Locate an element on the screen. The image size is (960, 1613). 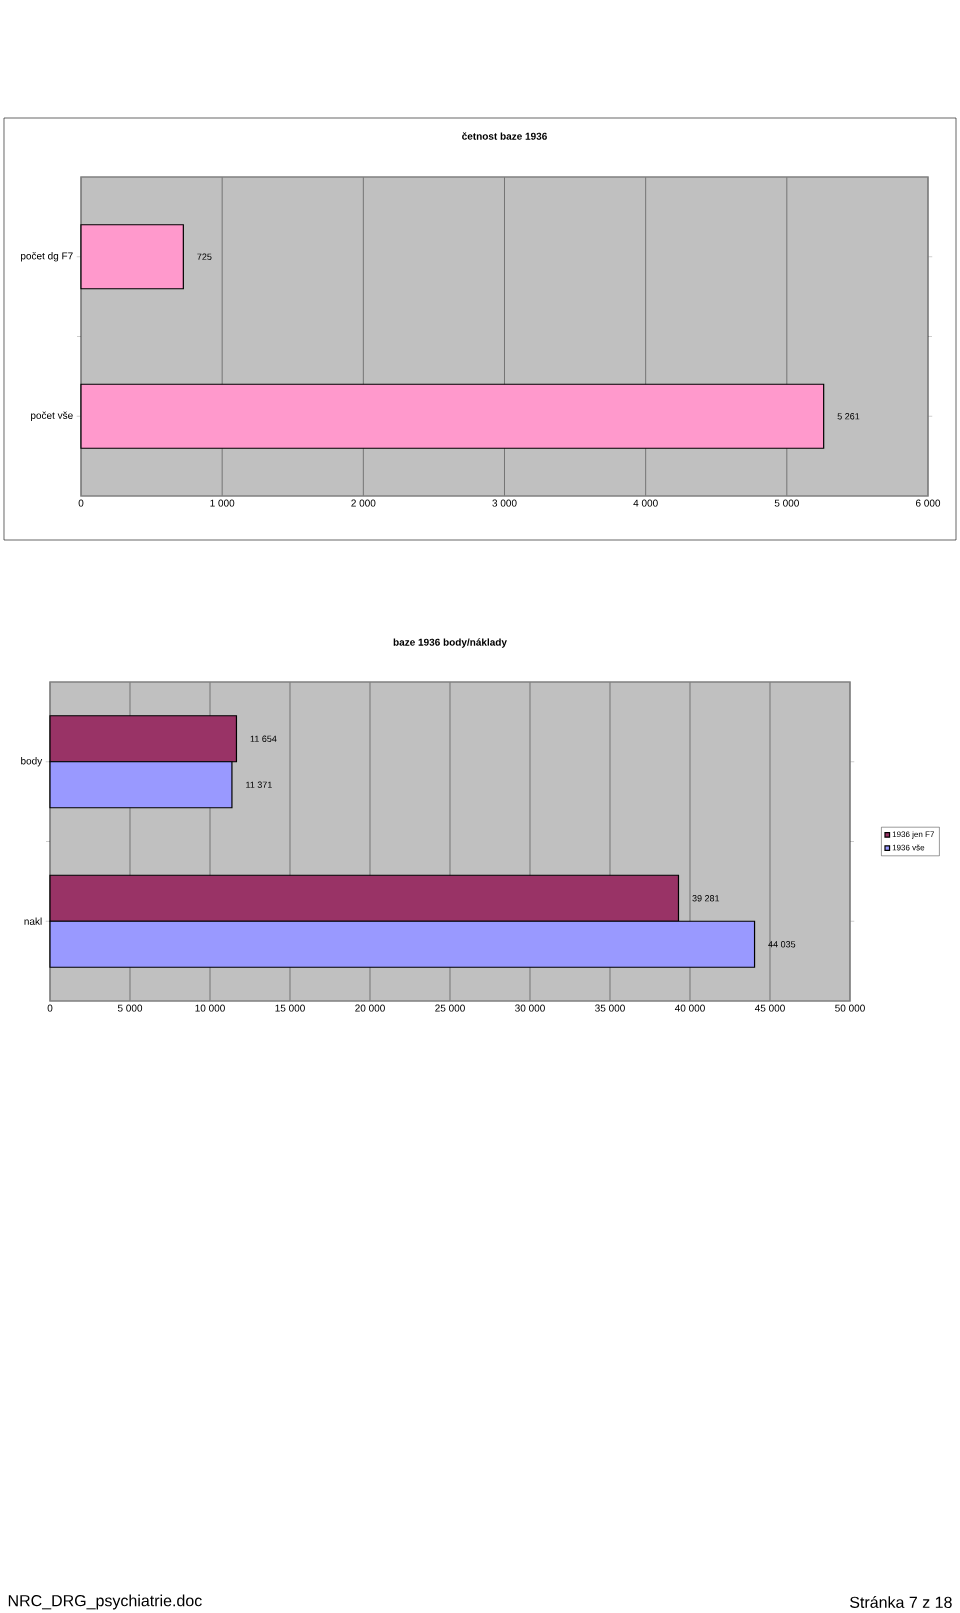
x-tick-label: 45 000 is located at coordinates (769, 1008).